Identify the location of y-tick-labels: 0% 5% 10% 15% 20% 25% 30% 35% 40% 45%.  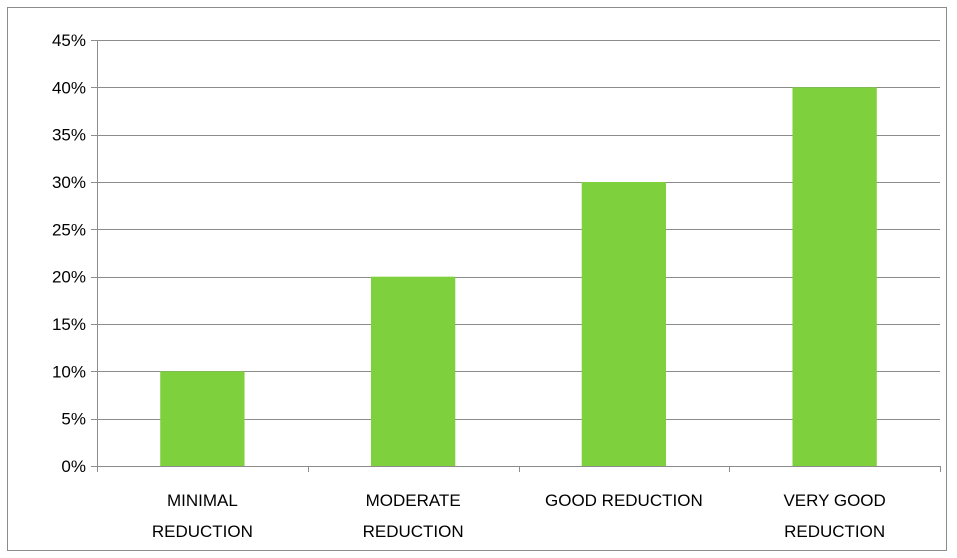
(69, 253).